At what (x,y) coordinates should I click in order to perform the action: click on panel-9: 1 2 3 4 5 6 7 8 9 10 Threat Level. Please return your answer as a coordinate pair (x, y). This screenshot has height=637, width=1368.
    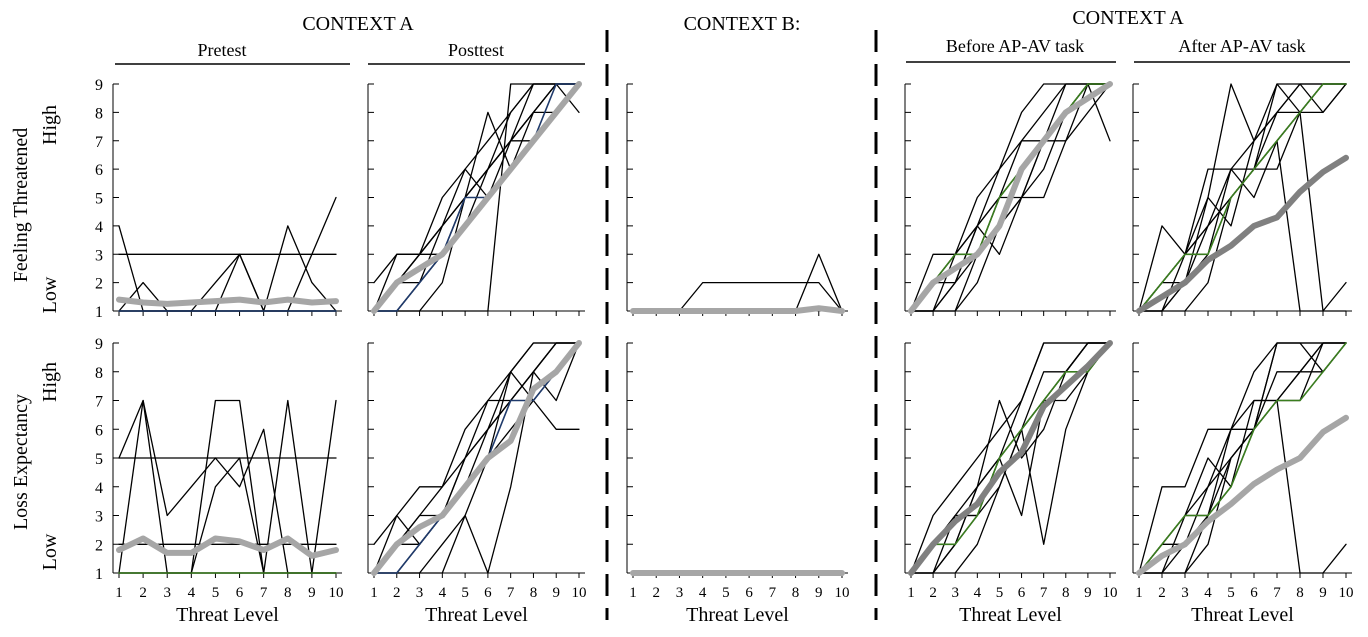
    Looking at the image, I should click on (1011, 483).